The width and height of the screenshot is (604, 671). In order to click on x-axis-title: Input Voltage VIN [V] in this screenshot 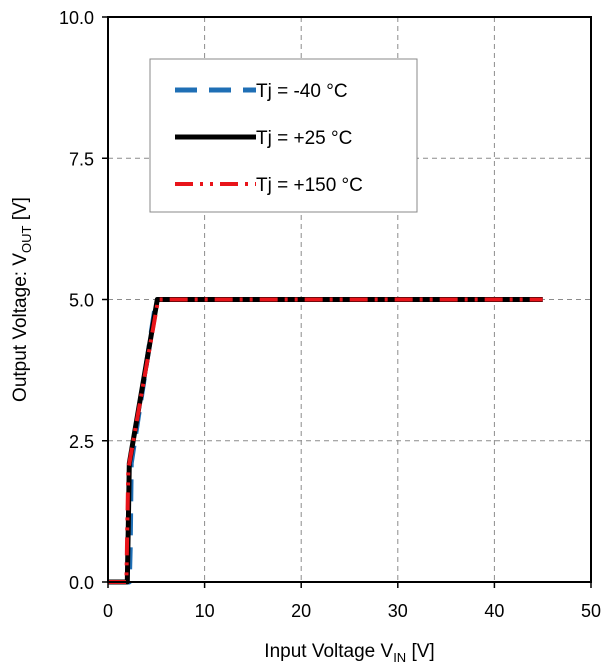, I will do `click(349, 653)`.